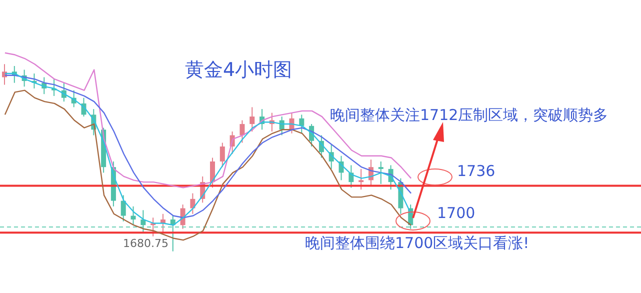  Describe the element at coordinates (417, 243) in the screenshot. I see `annotation: 晚间整体围绕1700区域关口看涨!` at that location.